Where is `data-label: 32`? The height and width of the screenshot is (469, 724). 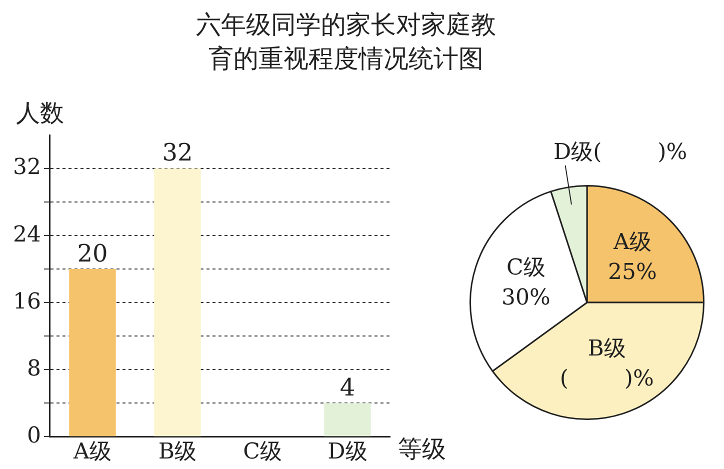
data-label: 32 is located at coordinates (177, 152).